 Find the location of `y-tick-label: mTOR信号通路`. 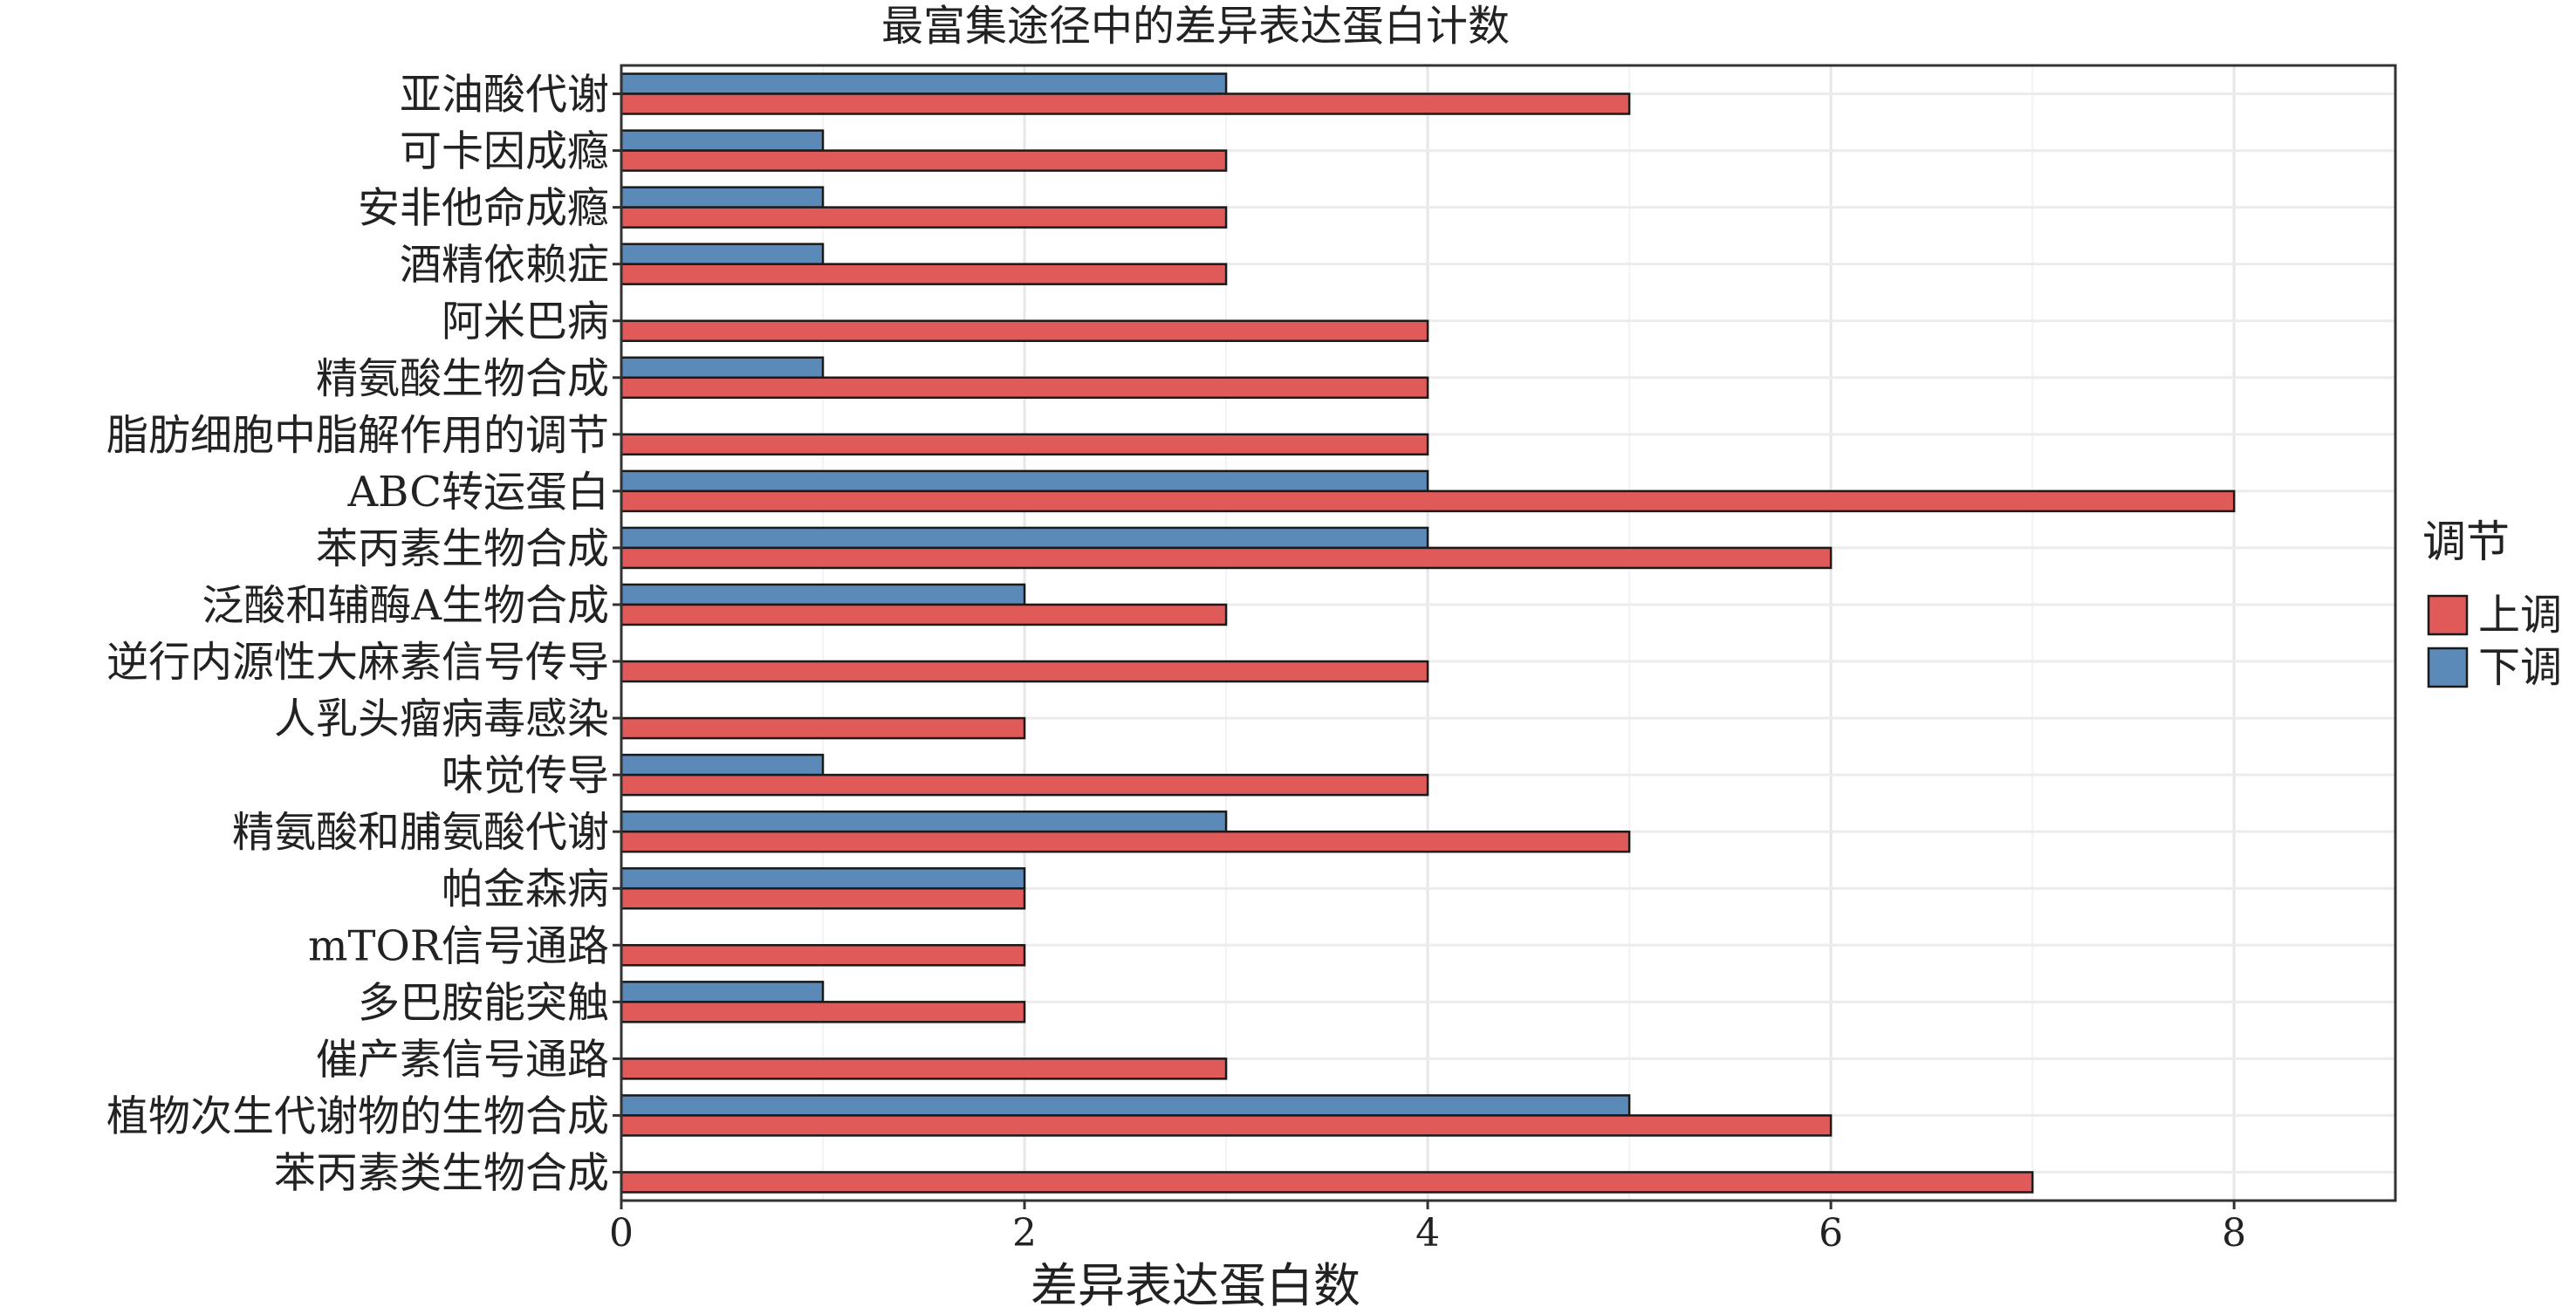

y-tick-label: mTOR信号通路 is located at coordinates (459, 945).